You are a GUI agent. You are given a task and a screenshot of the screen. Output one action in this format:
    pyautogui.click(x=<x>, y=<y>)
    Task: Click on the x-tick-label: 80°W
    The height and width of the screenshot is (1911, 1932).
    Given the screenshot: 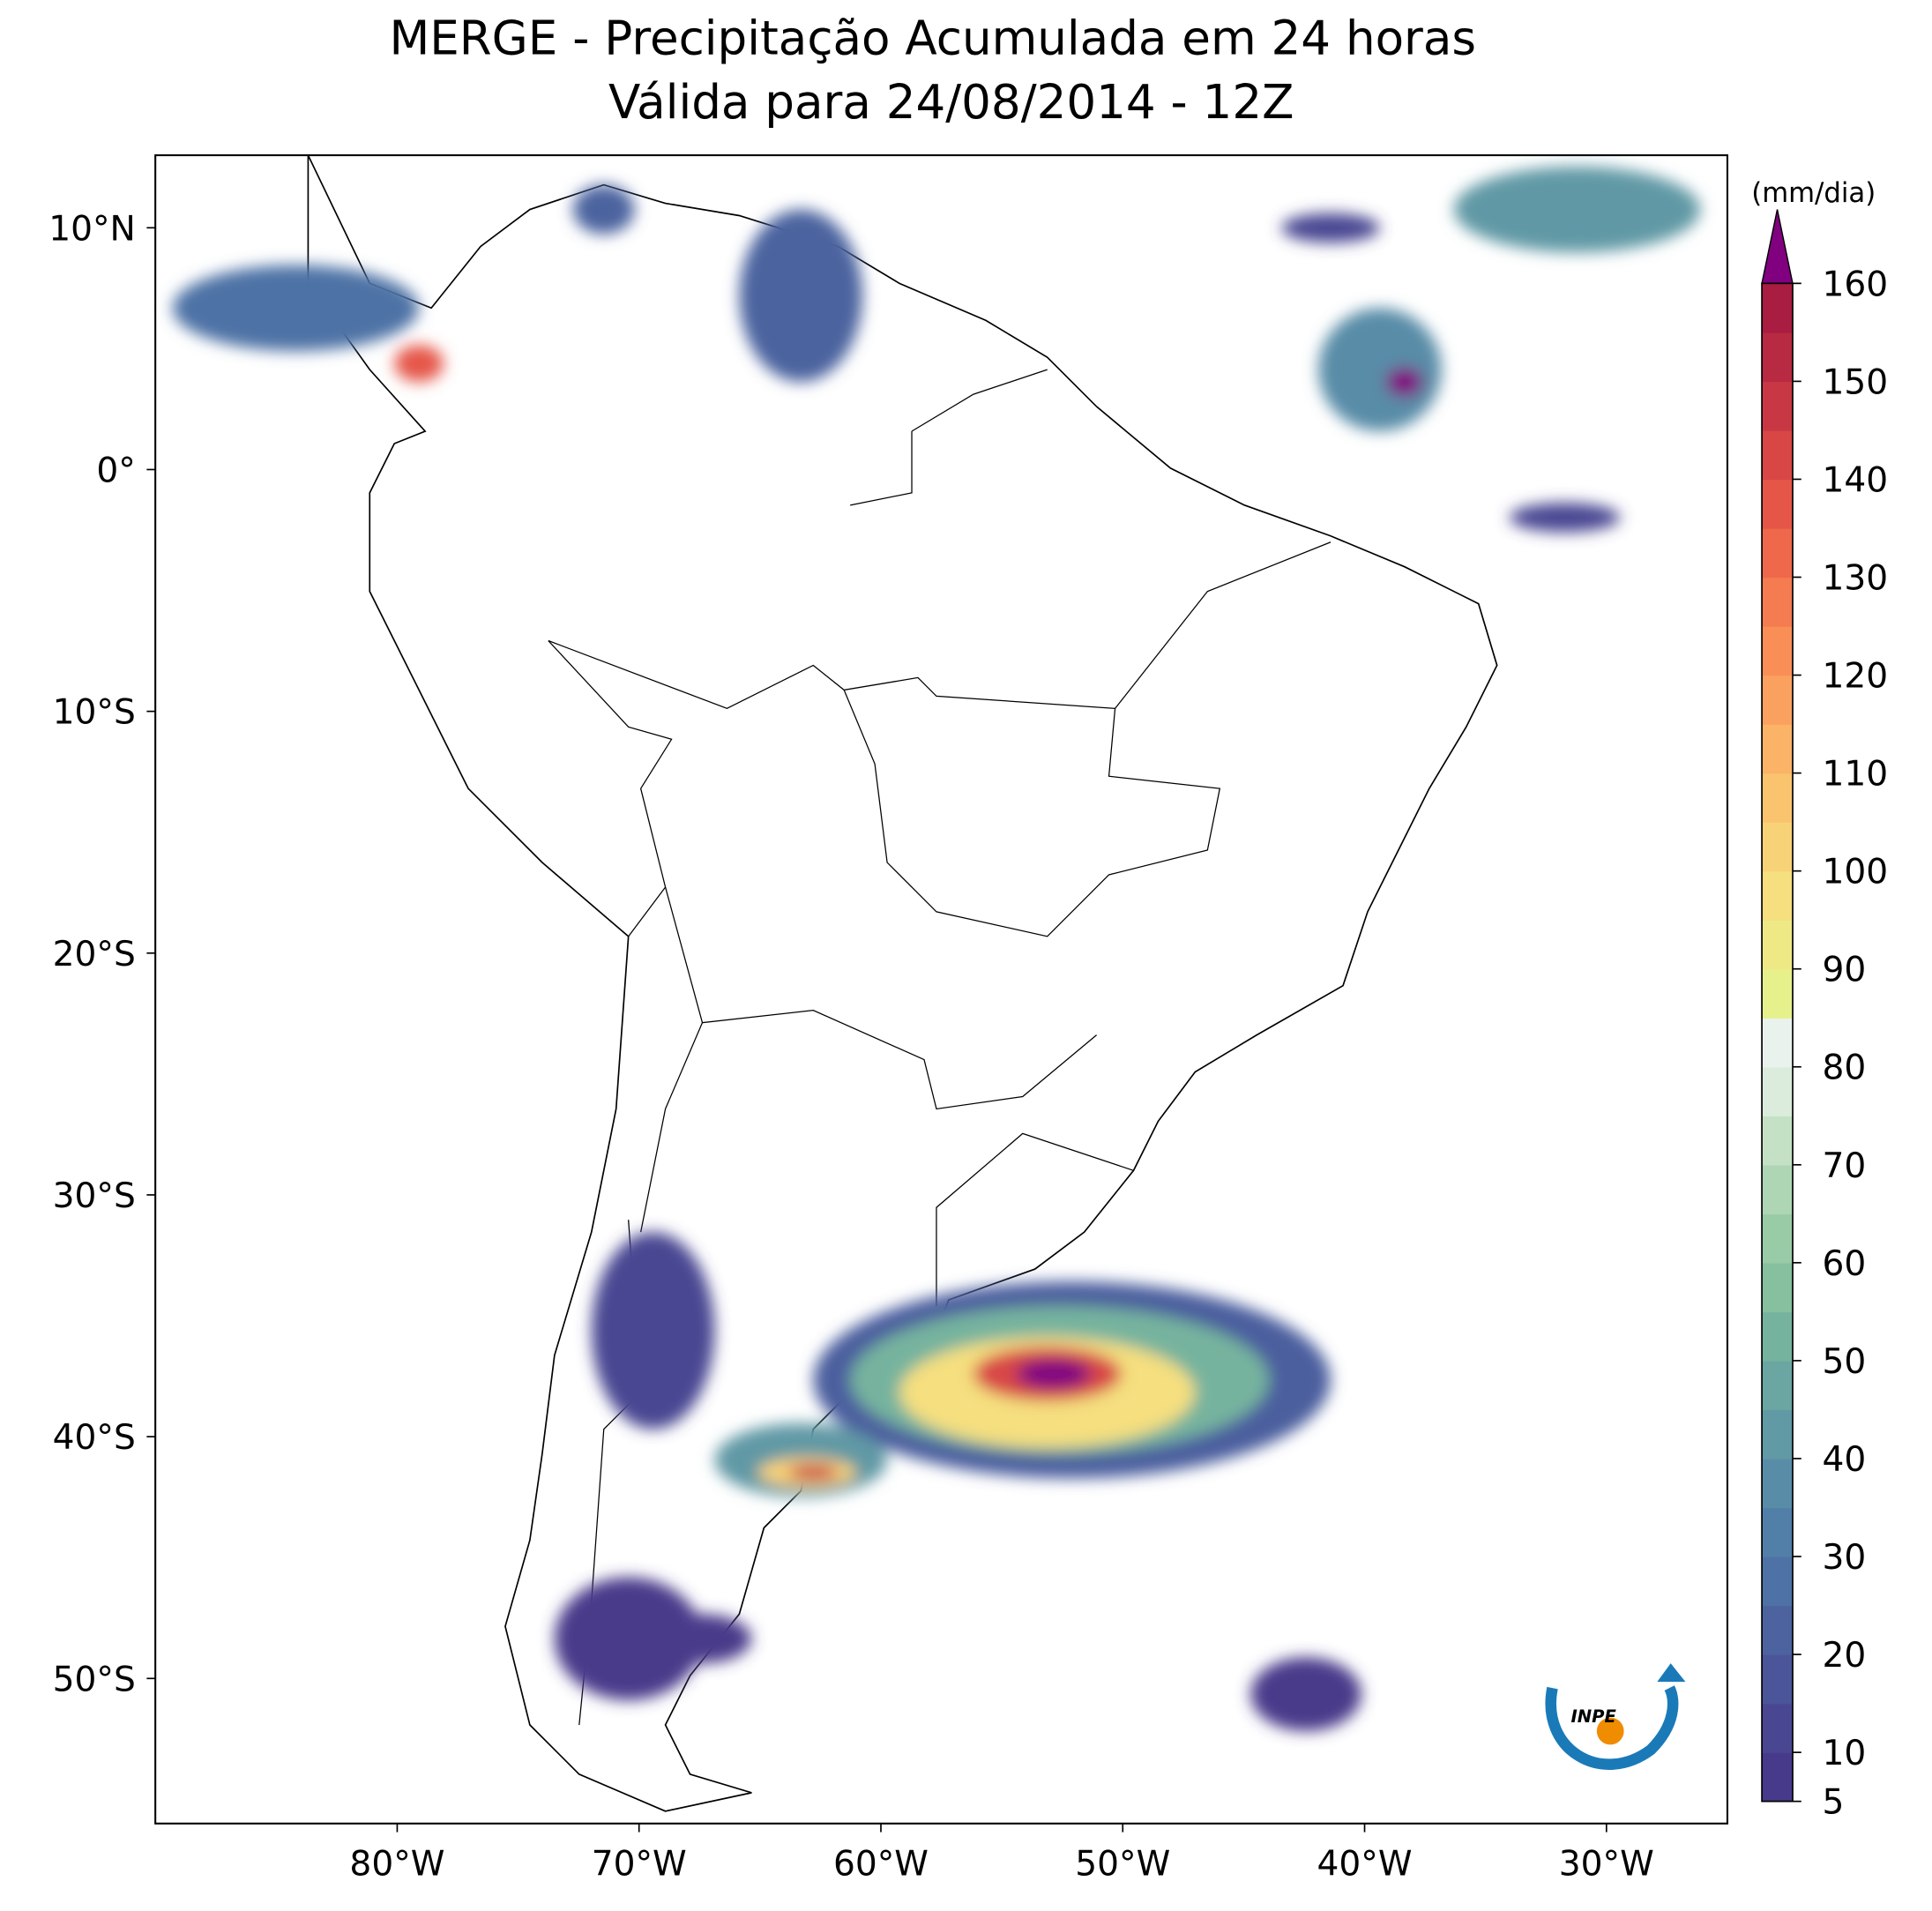 What is the action you would take?
    pyautogui.click(x=396, y=1864)
    